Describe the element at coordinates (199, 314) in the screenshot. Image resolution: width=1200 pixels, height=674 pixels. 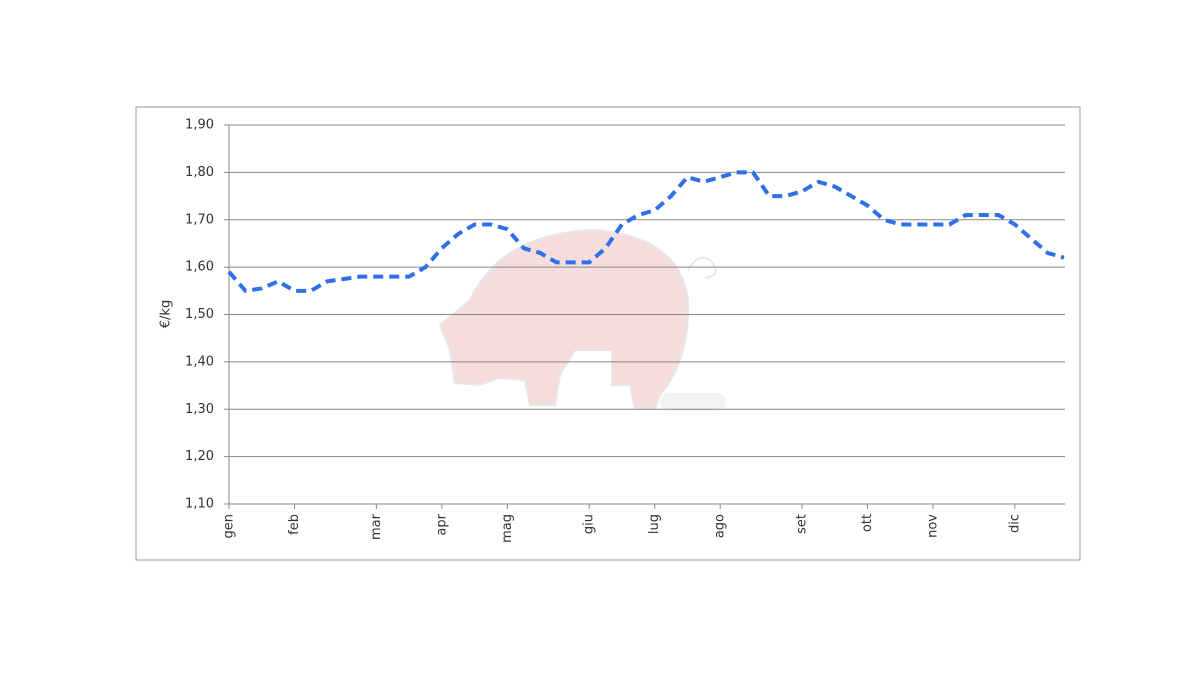
I see `y-tick-label: 1,50` at that location.